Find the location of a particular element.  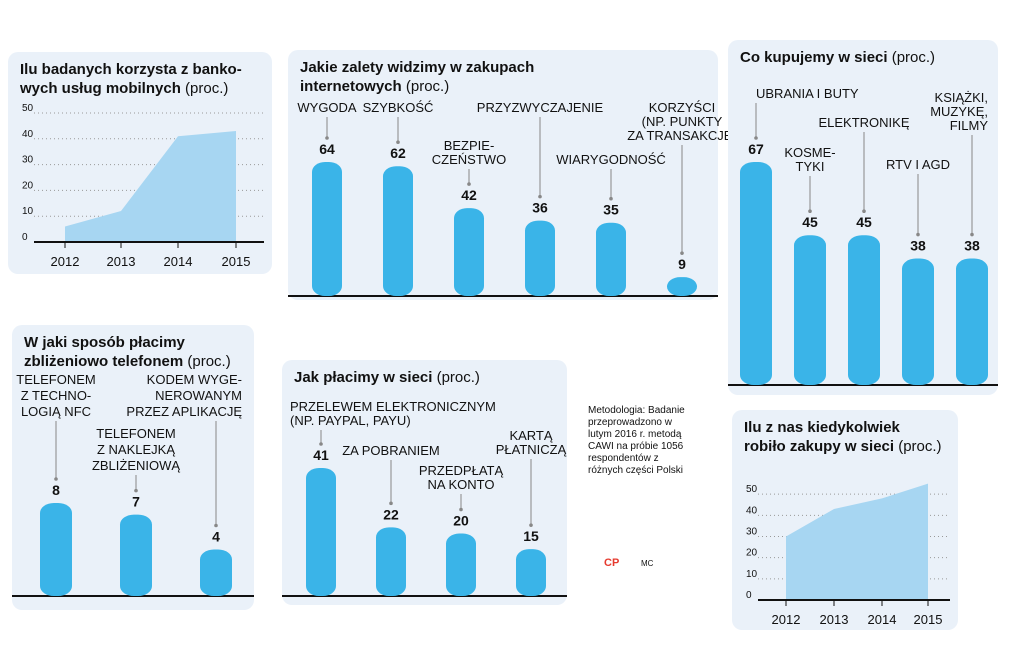

category-label: TYKI is located at coordinates (810, 166).